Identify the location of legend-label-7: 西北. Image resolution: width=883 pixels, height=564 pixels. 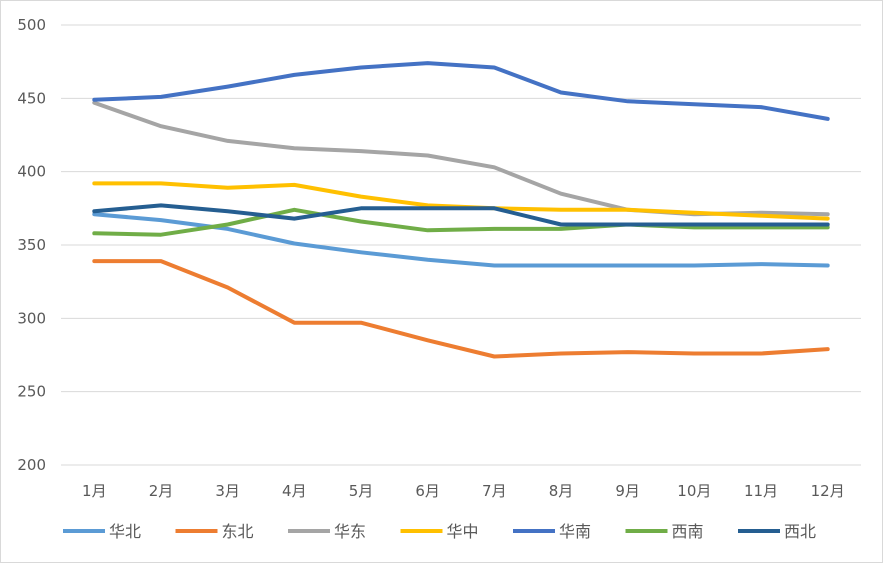
(800, 531).